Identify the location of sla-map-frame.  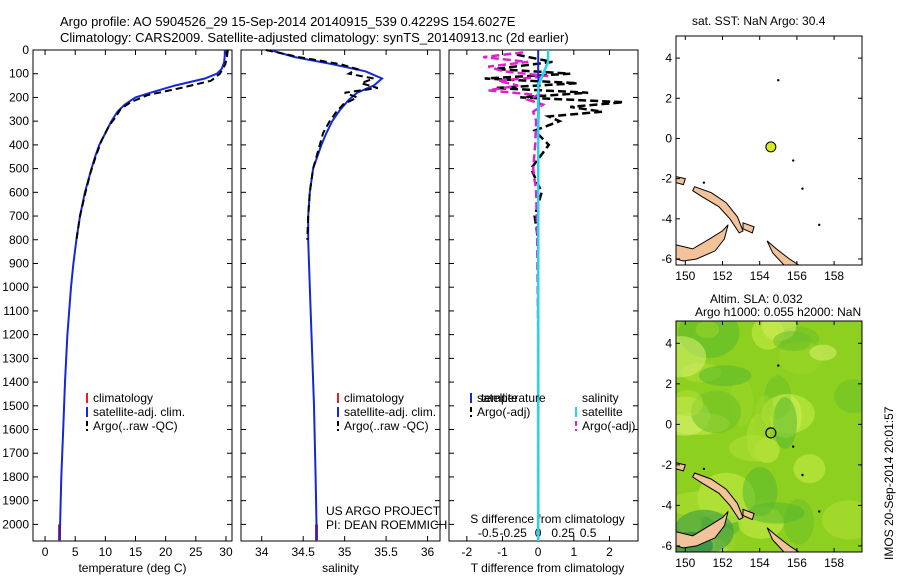
(769, 436).